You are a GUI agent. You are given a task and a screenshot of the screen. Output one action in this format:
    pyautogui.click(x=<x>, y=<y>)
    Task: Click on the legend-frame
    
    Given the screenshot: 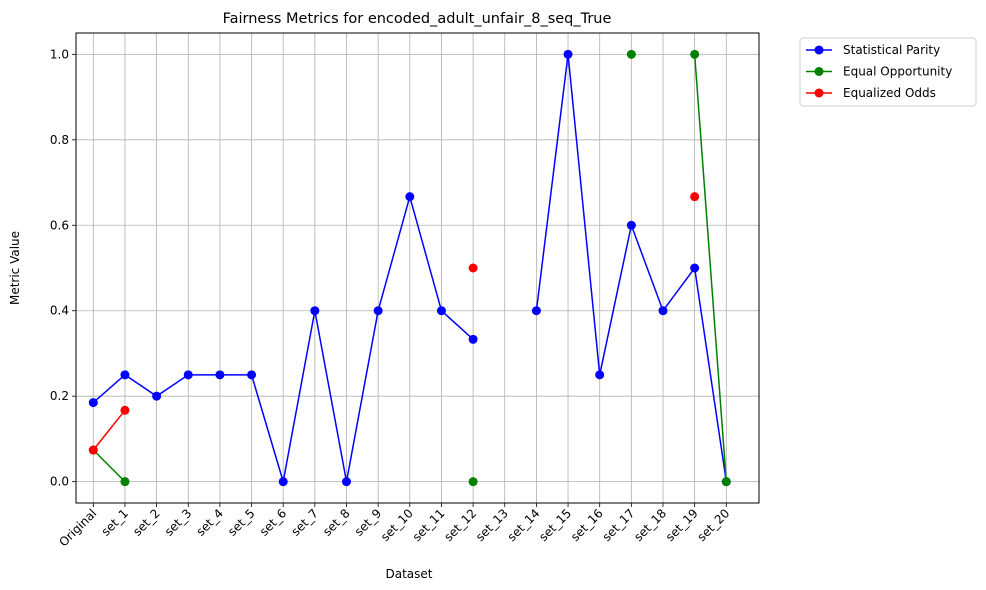 What is the action you would take?
    pyautogui.click(x=888, y=72)
    